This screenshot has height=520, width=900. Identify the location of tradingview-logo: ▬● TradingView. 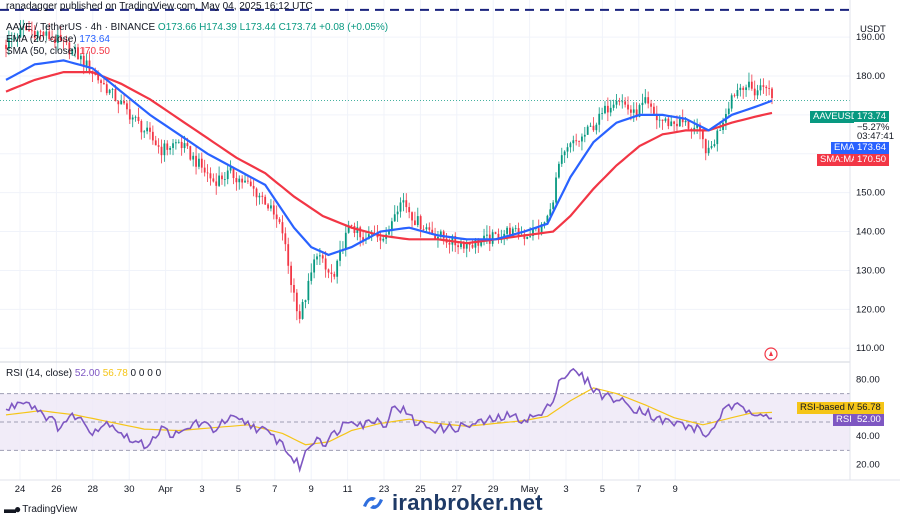
(40, 509).